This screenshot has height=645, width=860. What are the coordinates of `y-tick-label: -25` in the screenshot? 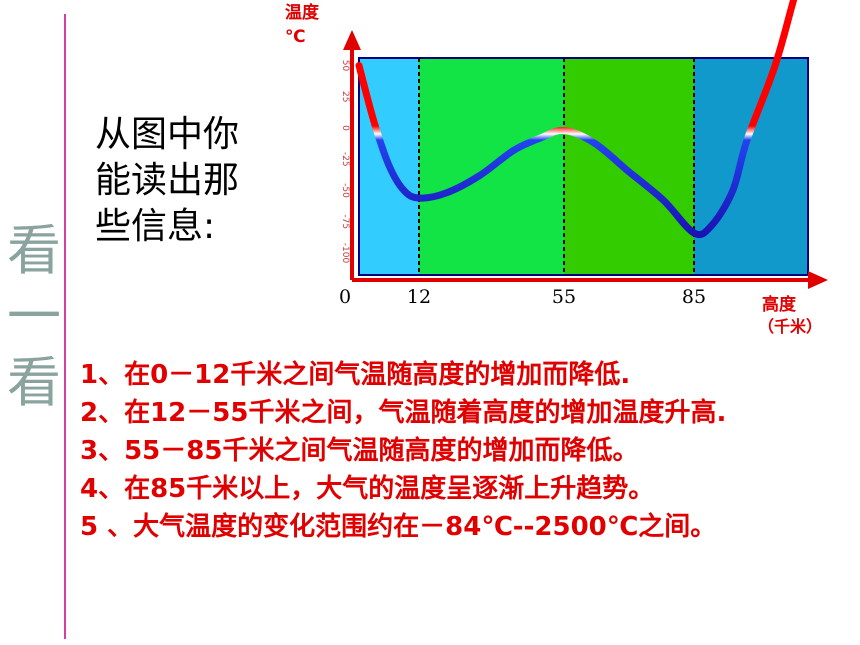 It's located at (345, 159).